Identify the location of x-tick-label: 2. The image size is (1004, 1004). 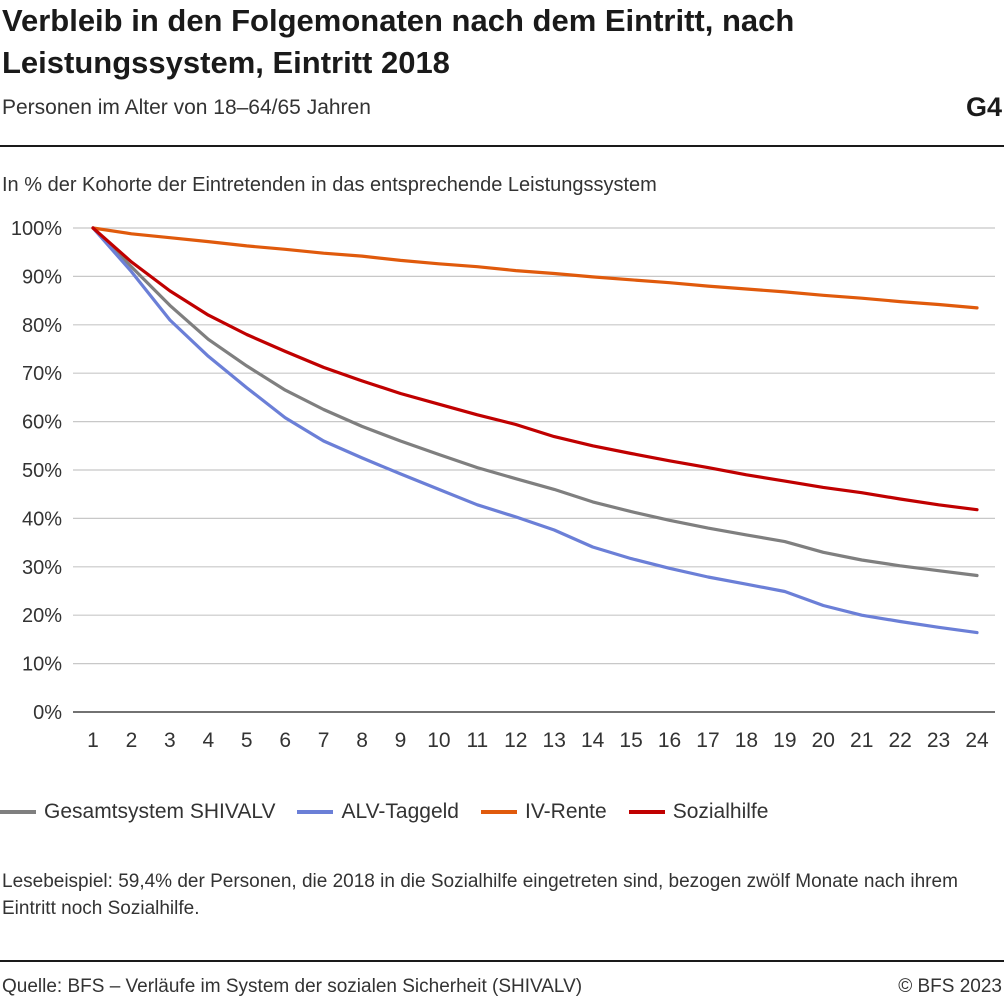
(132, 740).